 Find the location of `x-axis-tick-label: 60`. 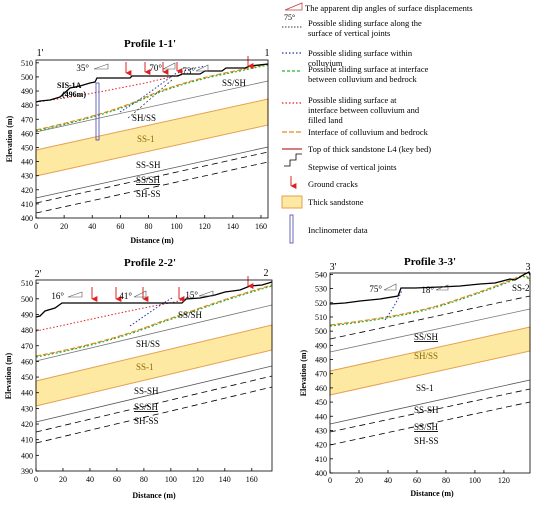

x-axis-tick-label: 60 is located at coordinates (417, 480).